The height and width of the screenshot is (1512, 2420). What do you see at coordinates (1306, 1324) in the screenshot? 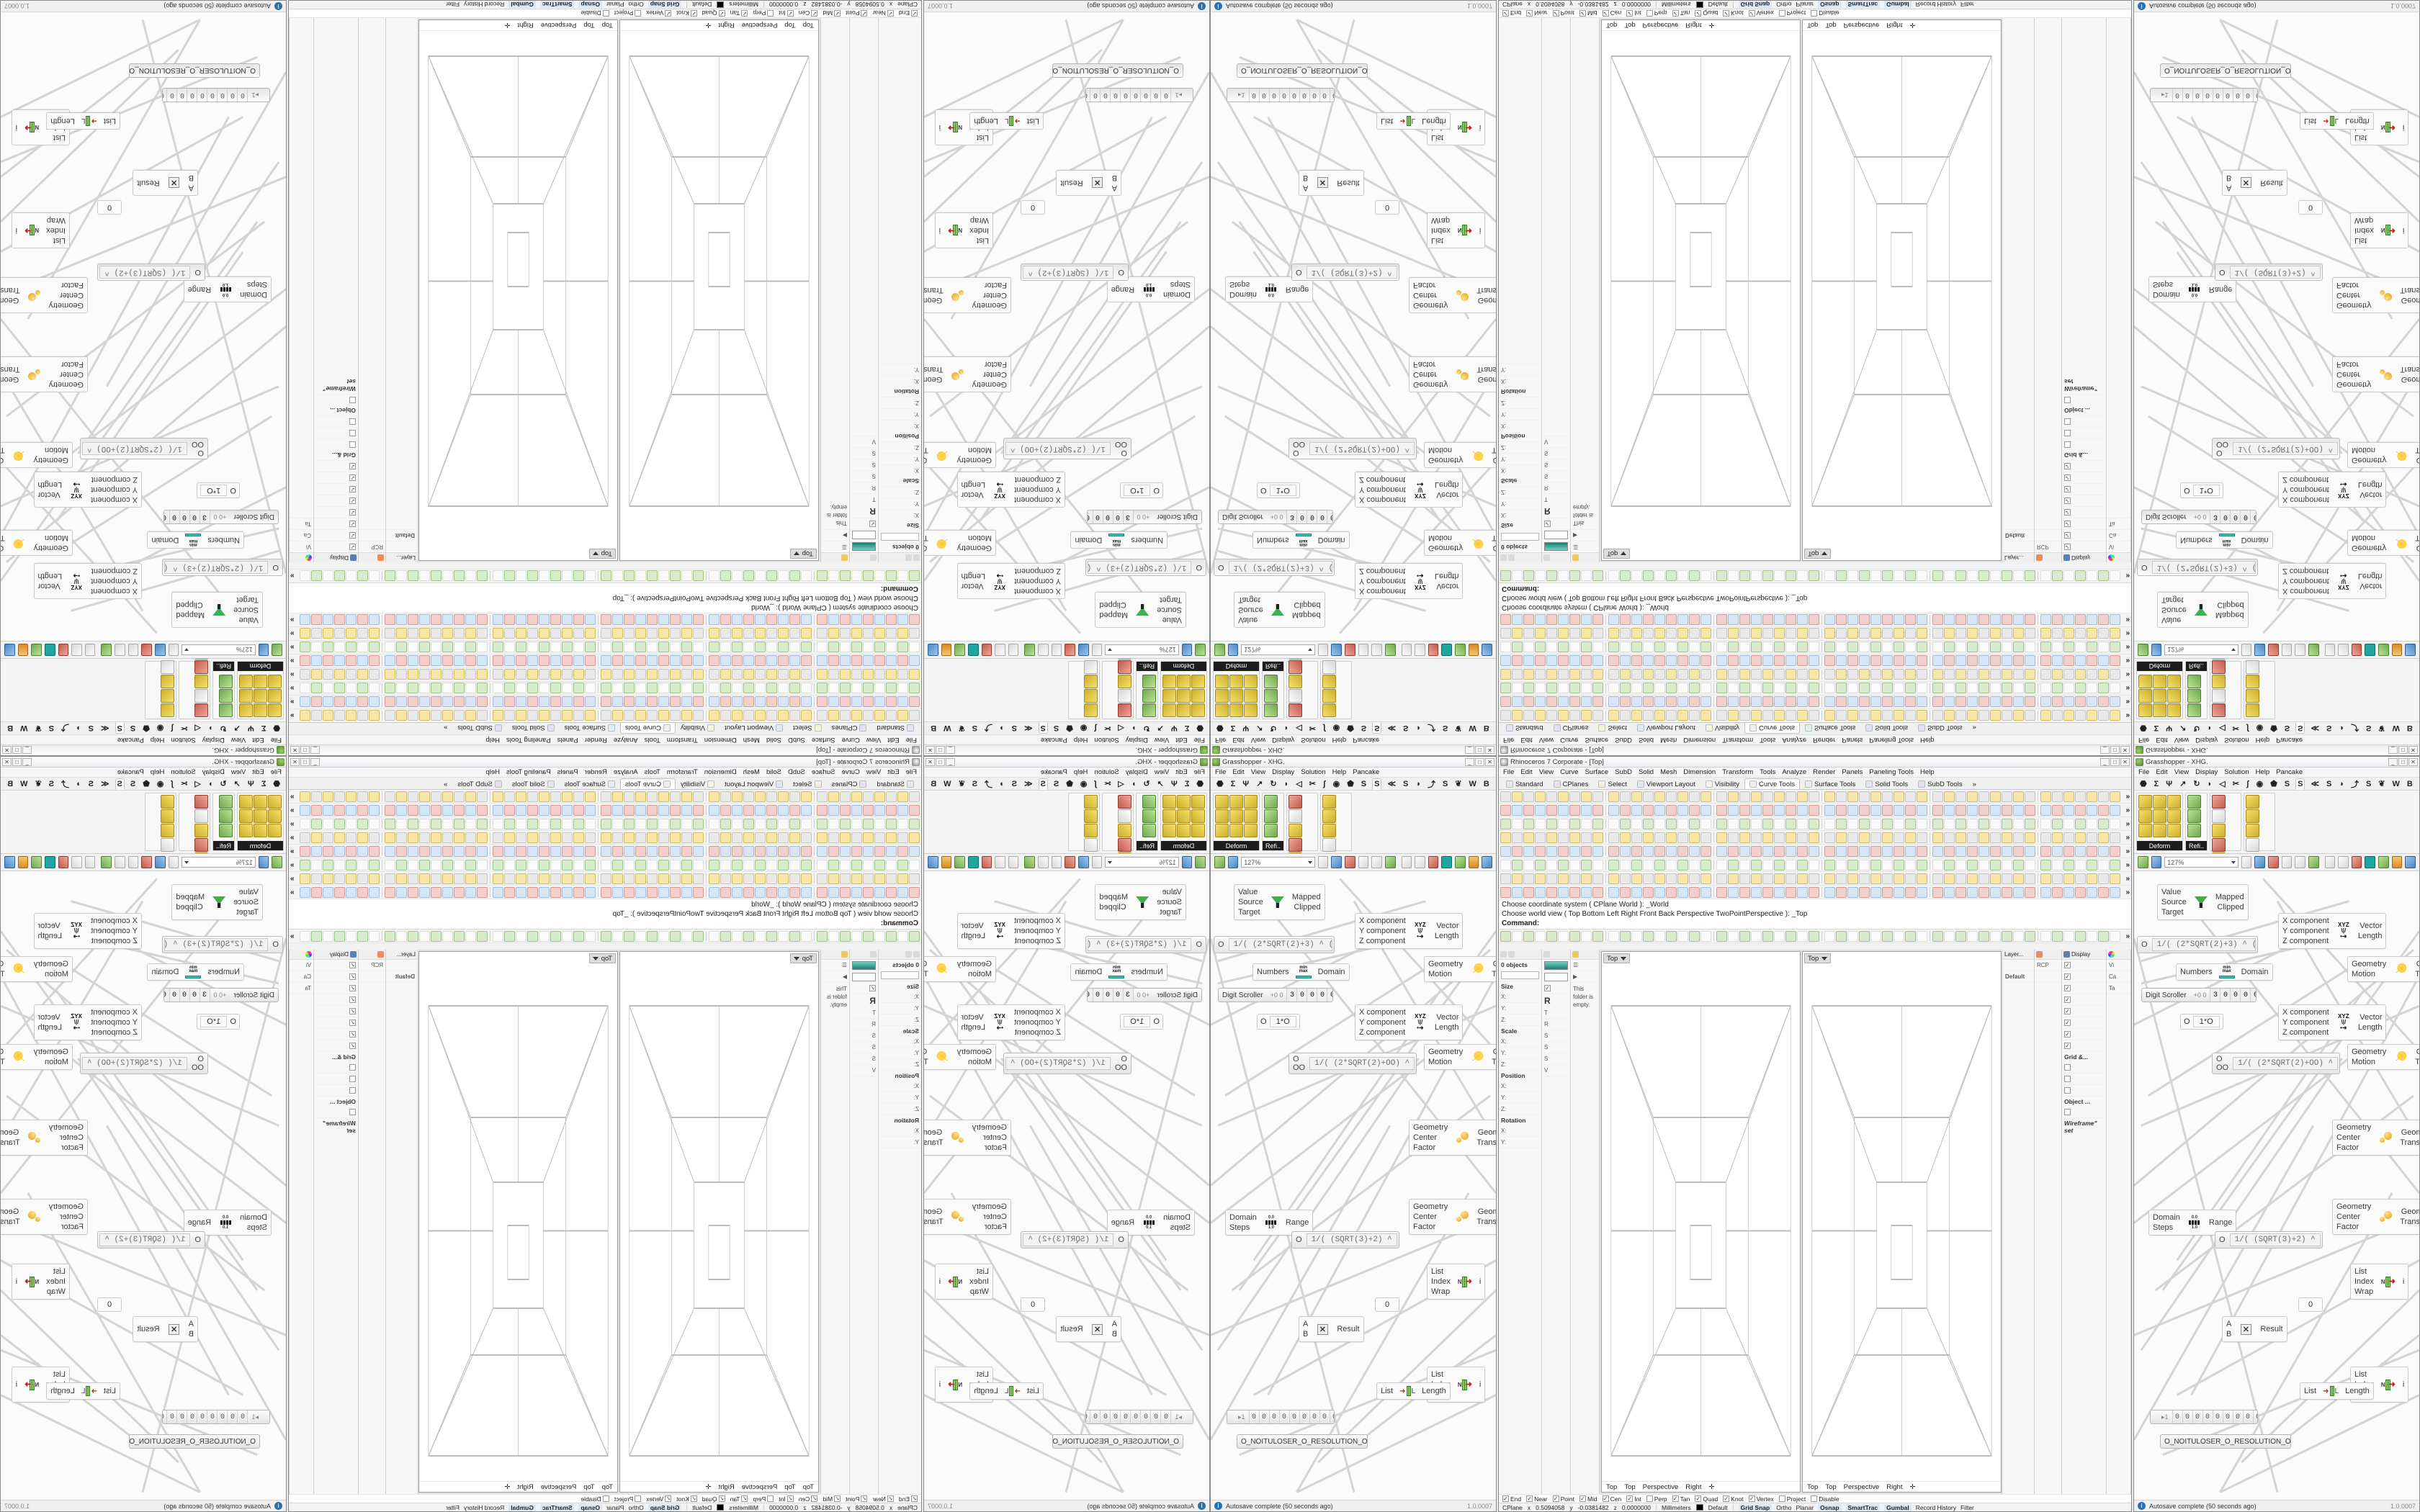
I see `input-pin: A` at bounding box center [1306, 1324].